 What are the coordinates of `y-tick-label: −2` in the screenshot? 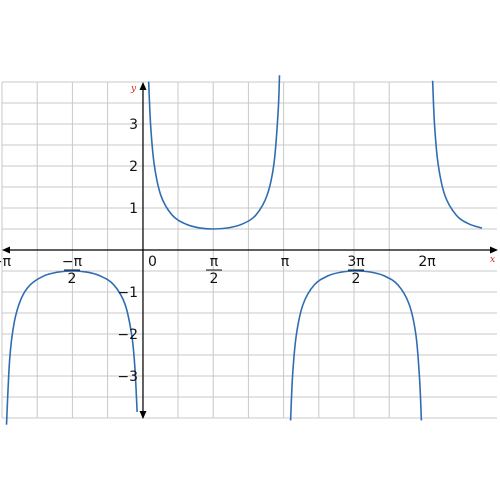 It's located at (127, 335).